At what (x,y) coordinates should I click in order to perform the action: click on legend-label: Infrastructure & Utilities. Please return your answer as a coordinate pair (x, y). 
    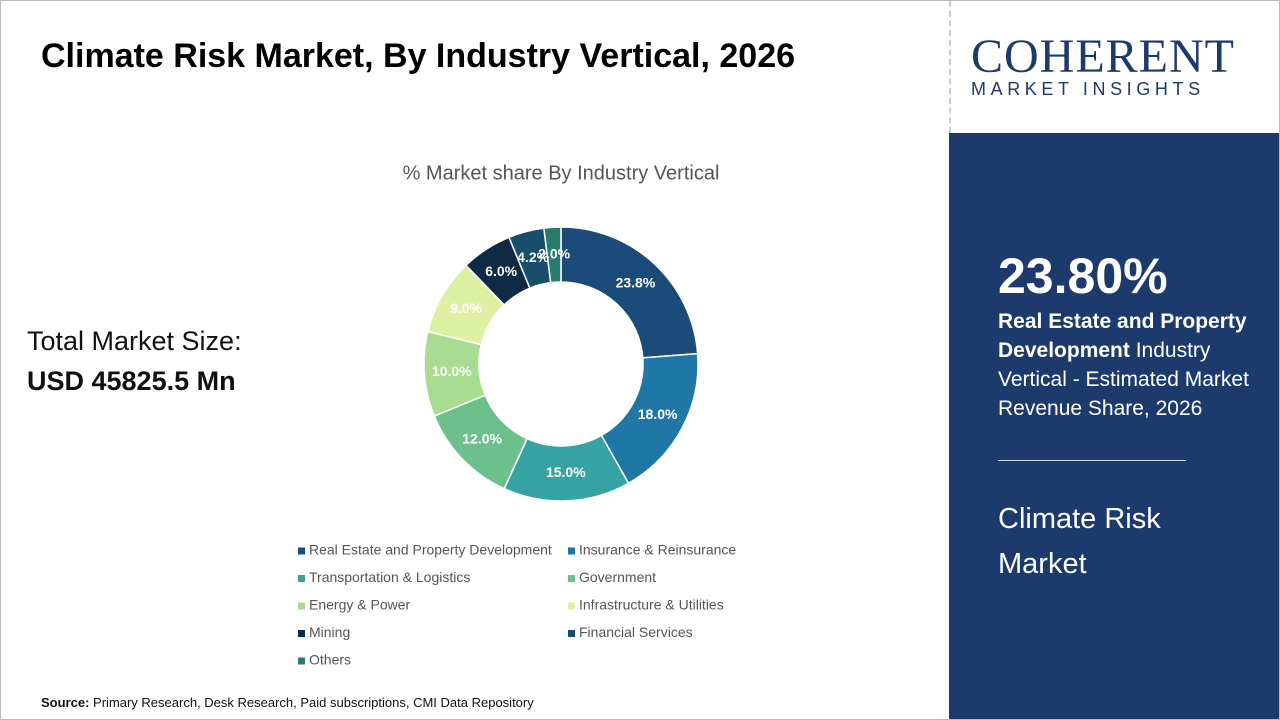
    Looking at the image, I should click on (651, 605).